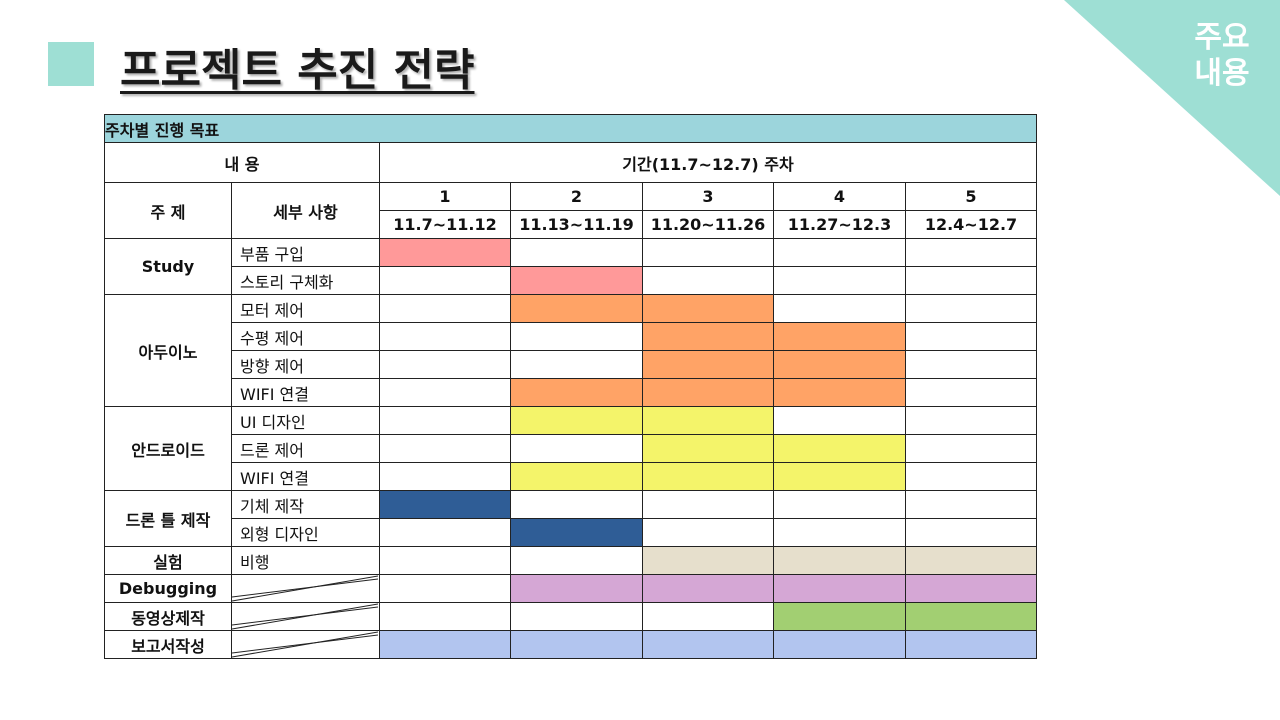  Describe the element at coordinates (305, 504) in the screenshot. I see `detail-cell: 기체 제작` at that location.